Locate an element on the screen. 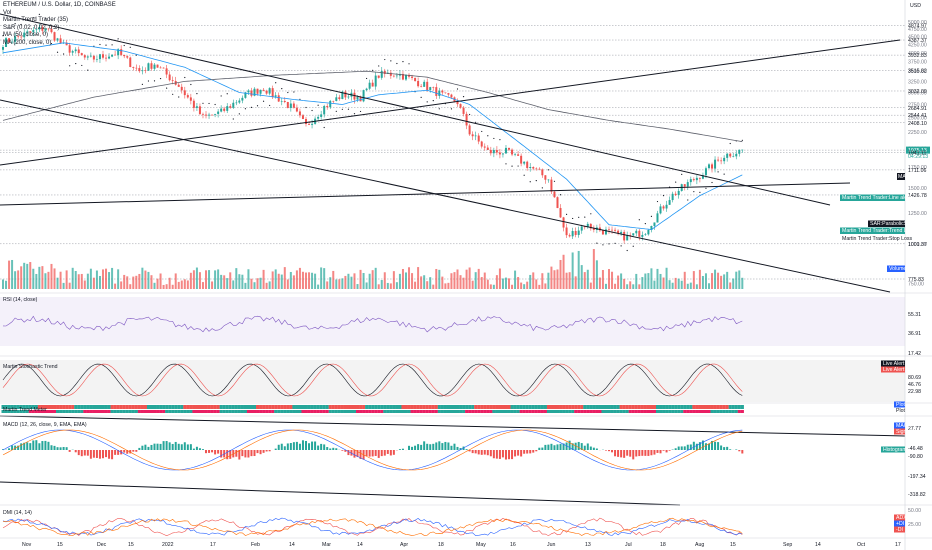  indicator-level-label: 46.76 is located at coordinates (914, 385).